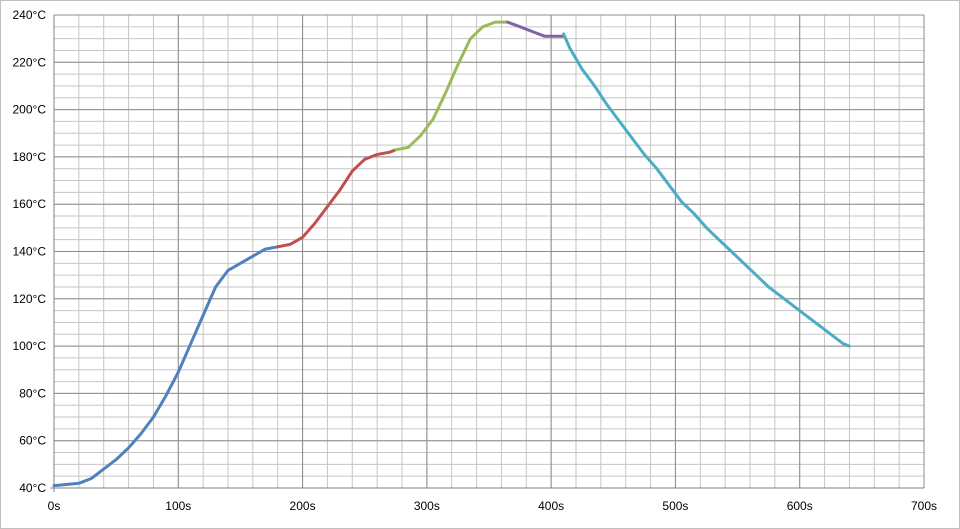 The image size is (960, 529). Describe the element at coordinates (303, 506) in the screenshot. I see `x-tick-label: 200s` at that location.